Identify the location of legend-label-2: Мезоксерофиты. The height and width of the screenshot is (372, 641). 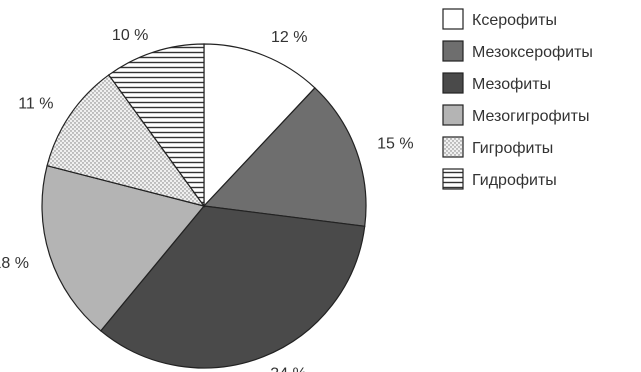
(532, 52).